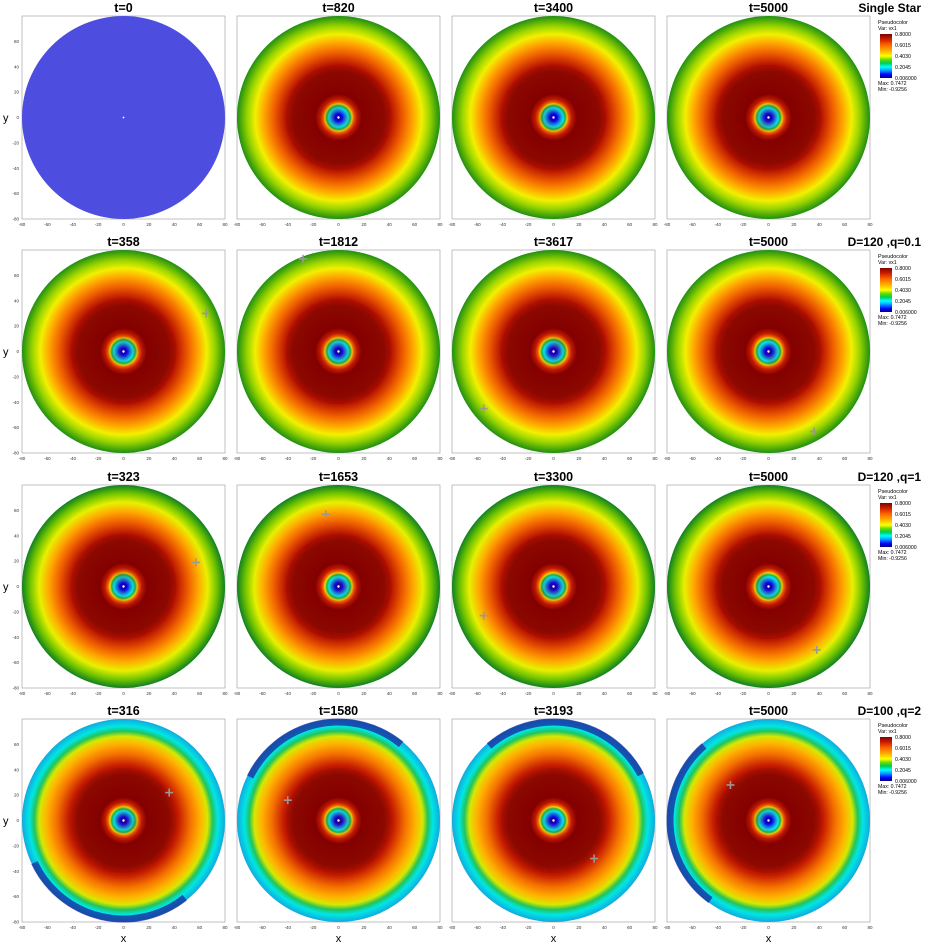  What do you see at coordinates (553, 242) in the screenshot?
I see `panel-title: t=3617` at bounding box center [553, 242].